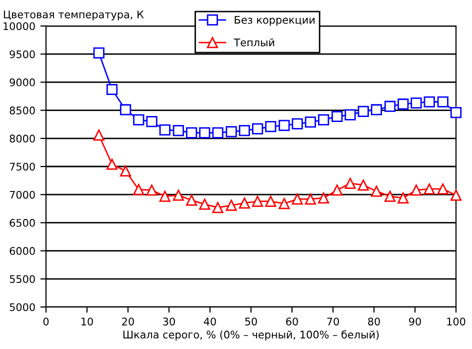  What do you see at coordinates (374, 322) in the screenshot?
I see `x-tick-label: 80` at bounding box center [374, 322].